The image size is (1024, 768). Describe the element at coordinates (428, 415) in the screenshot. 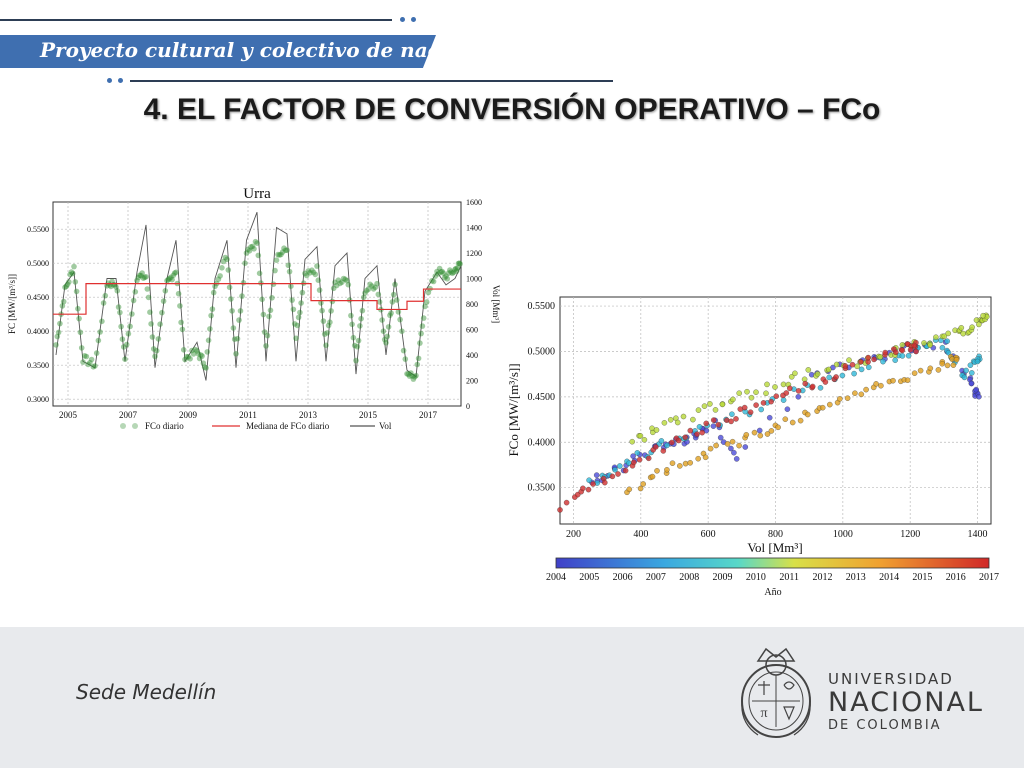

I see `chart1-xtick-label: 2017` at that location.